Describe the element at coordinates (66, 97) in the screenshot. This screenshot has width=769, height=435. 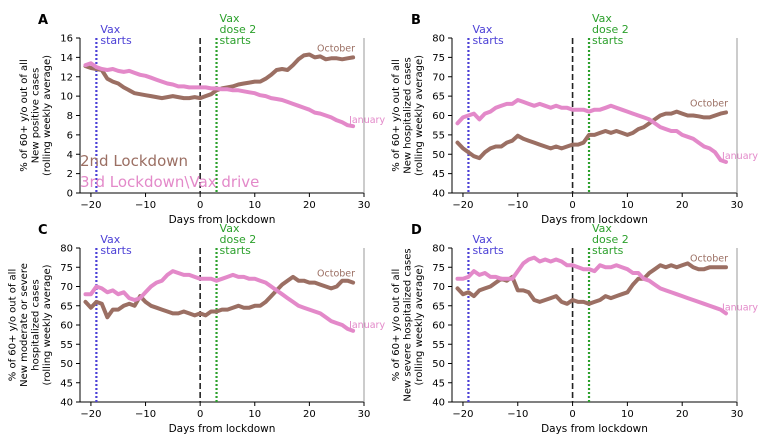
I see `y-tick-label: 10` at that location.